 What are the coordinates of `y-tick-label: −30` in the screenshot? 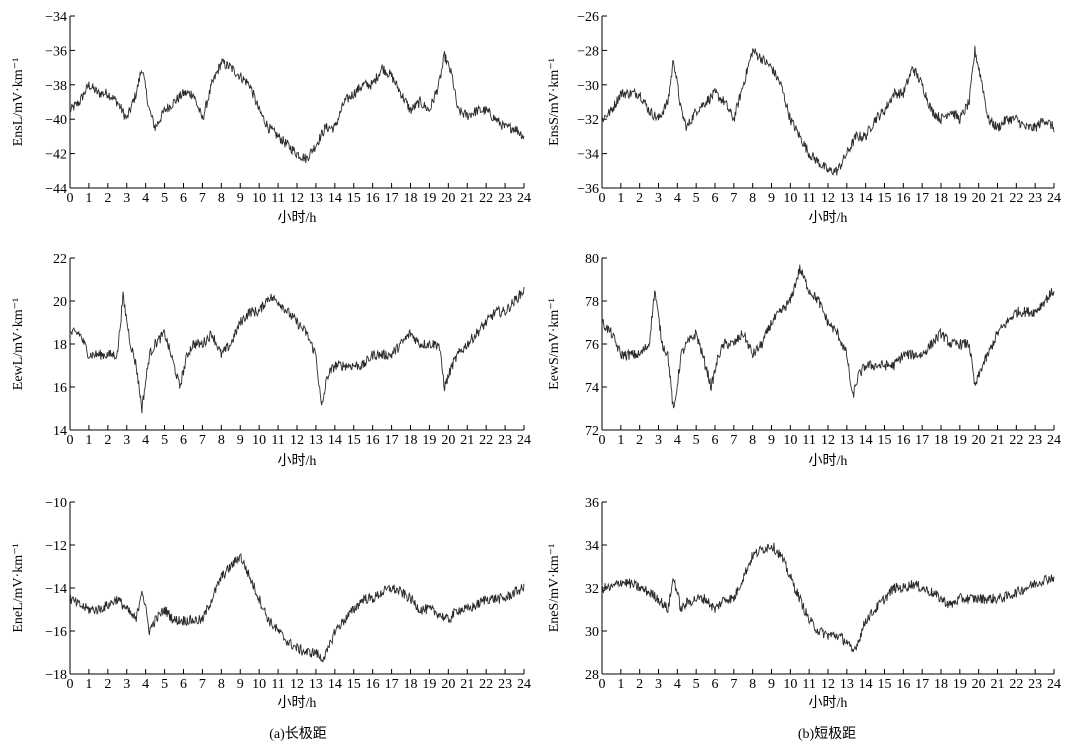 It's located at (588, 86).